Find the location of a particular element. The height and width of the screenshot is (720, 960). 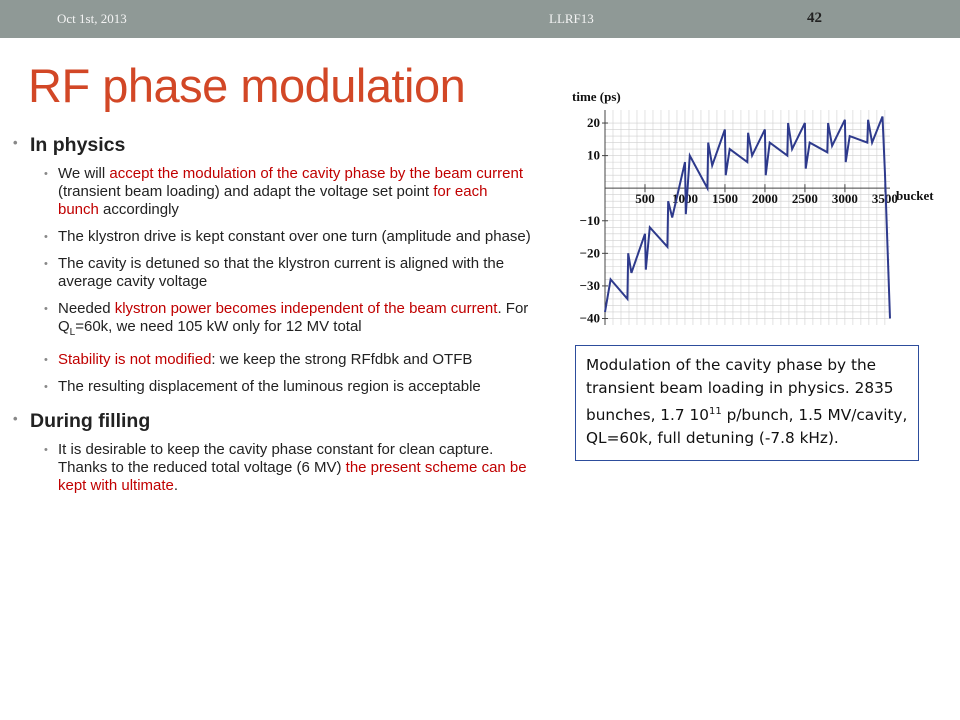

section-heading-physics: In physics is located at coordinates (272, 145).